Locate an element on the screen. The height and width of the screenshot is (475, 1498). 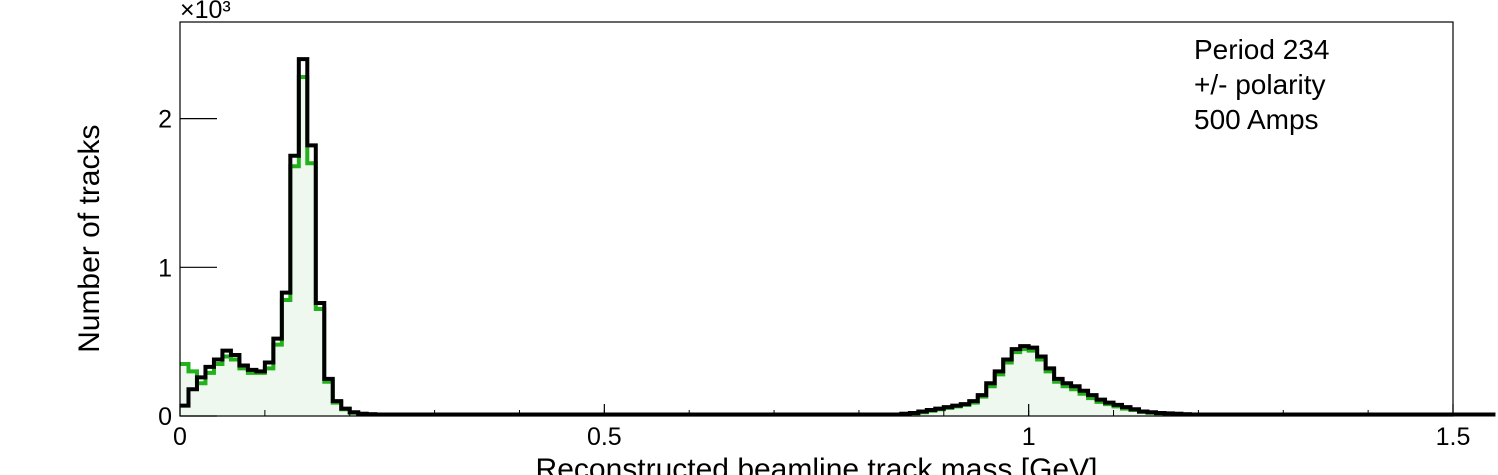
y-tick-label: 0 is located at coordinates (165, 417).